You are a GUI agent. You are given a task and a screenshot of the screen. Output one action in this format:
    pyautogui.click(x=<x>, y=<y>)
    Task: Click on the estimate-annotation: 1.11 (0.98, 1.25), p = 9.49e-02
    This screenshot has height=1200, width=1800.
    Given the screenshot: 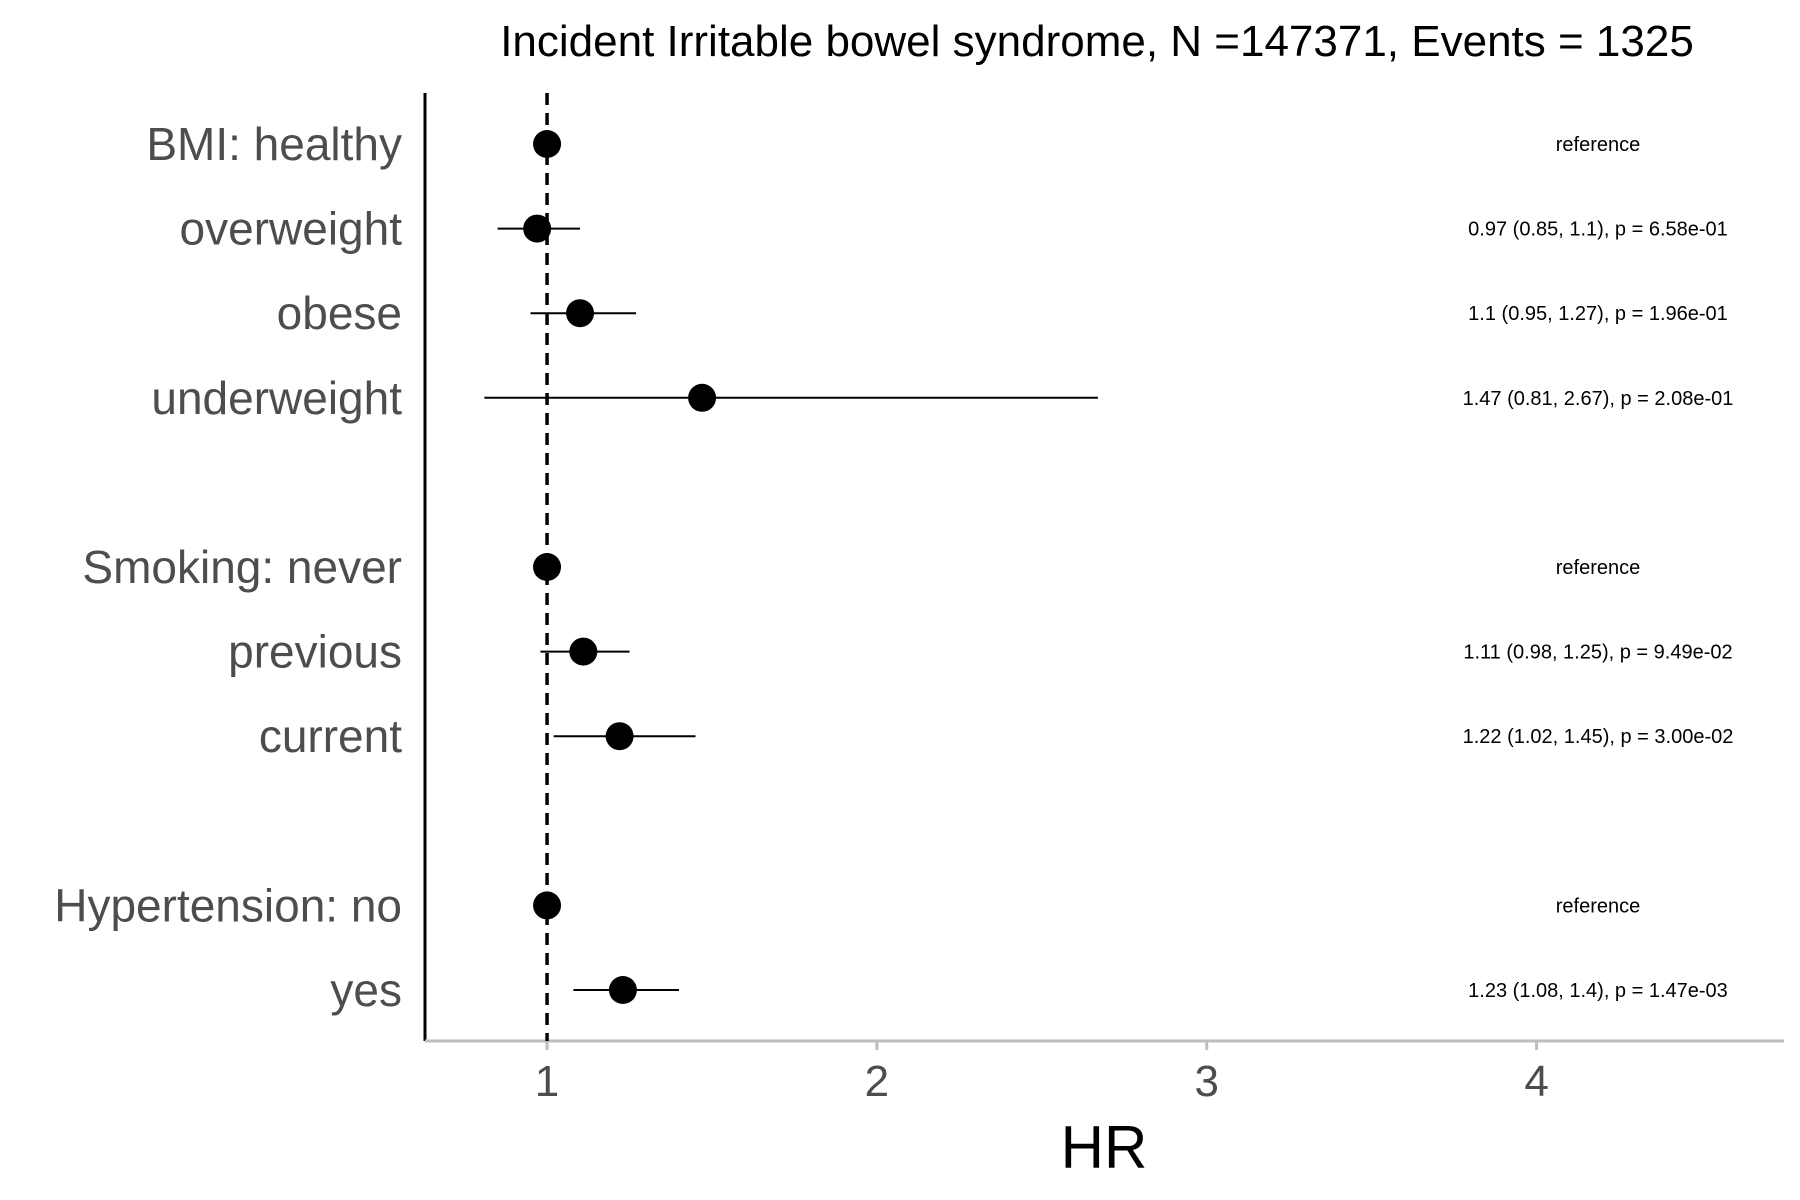 What is the action you would take?
    pyautogui.click(x=1597, y=653)
    